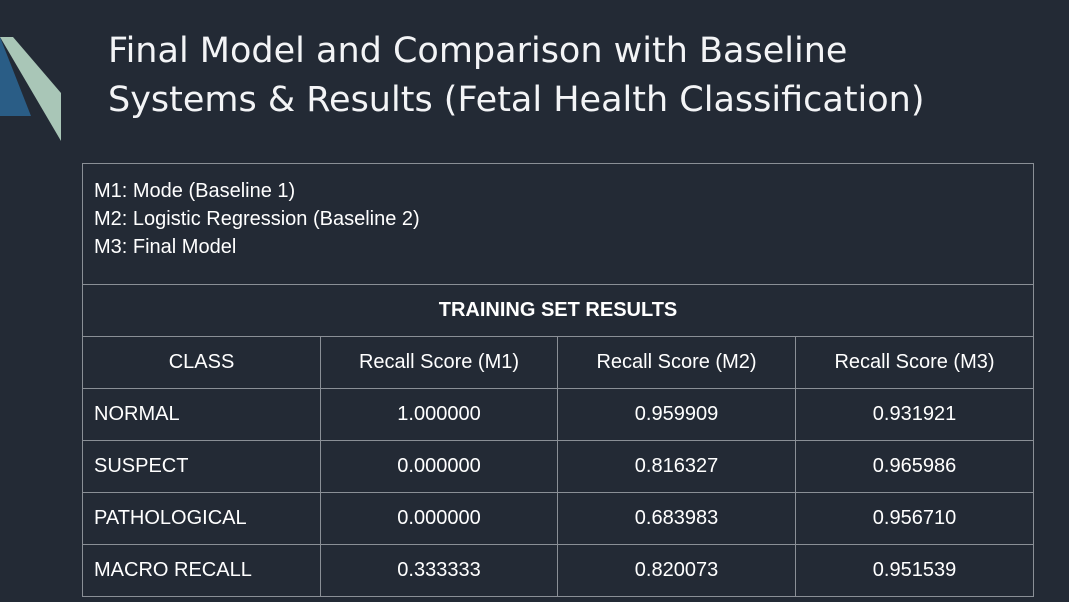  What do you see at coordinates (914, 362) in the screenshot?
I see `column-header-m3: Recall Score (M3)` at bounding box center [914, 362].